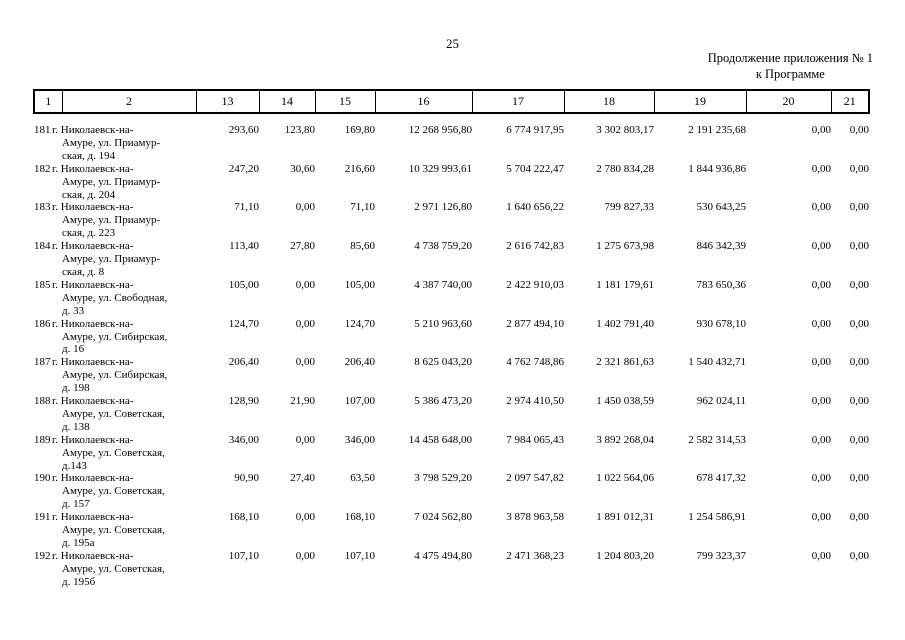 The width and height of the screenshot is (905, 640). Describe the element at coordinates (243, 168) in the screenshot. I see `value-cell-13: 247,20` at that location.